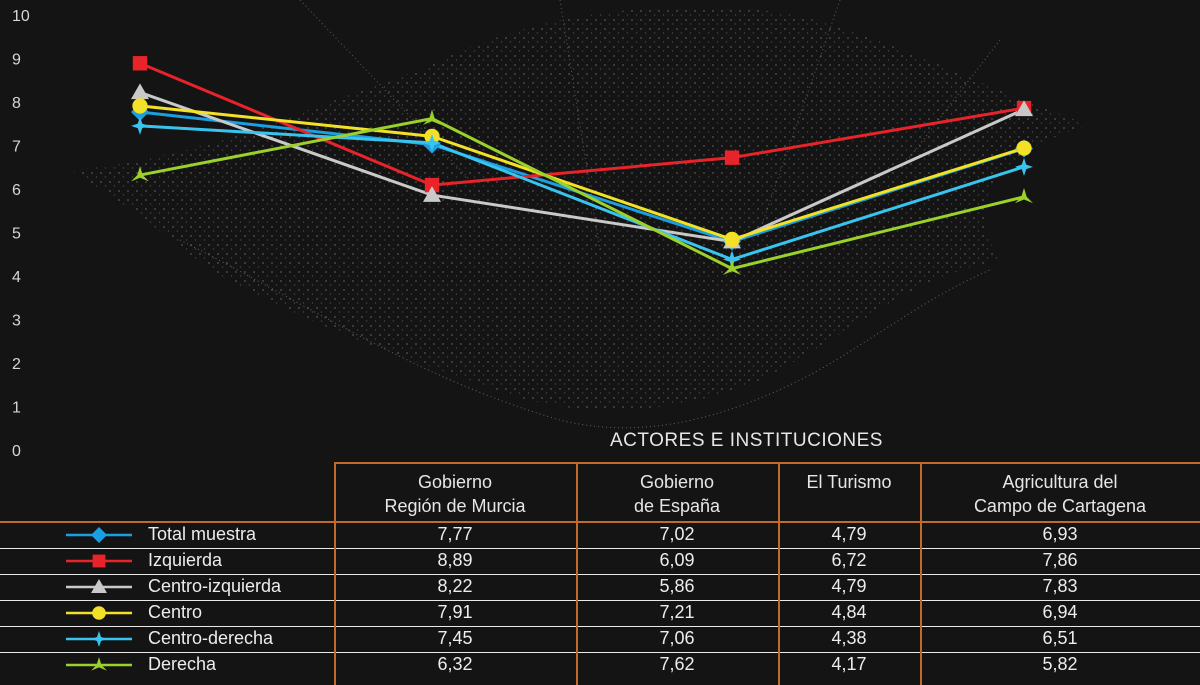  I want to click on legend-series-name: Centro-izquierda, so click(215, 586).